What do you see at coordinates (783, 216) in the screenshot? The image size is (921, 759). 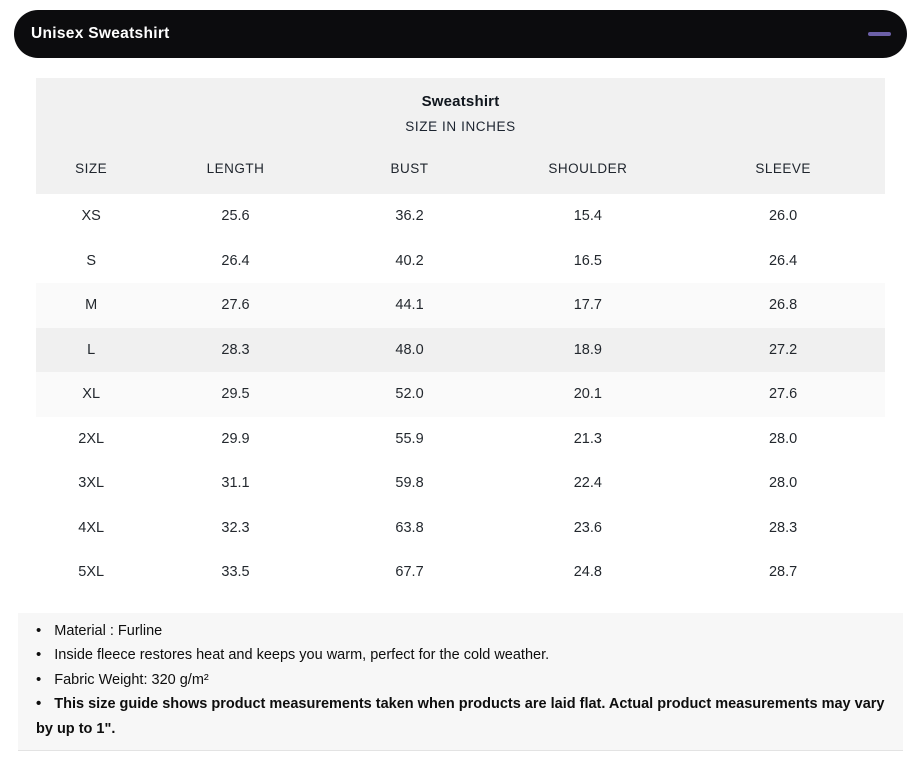 I see `cell-sleeve: 26.0` at bounding box center [783, 216].